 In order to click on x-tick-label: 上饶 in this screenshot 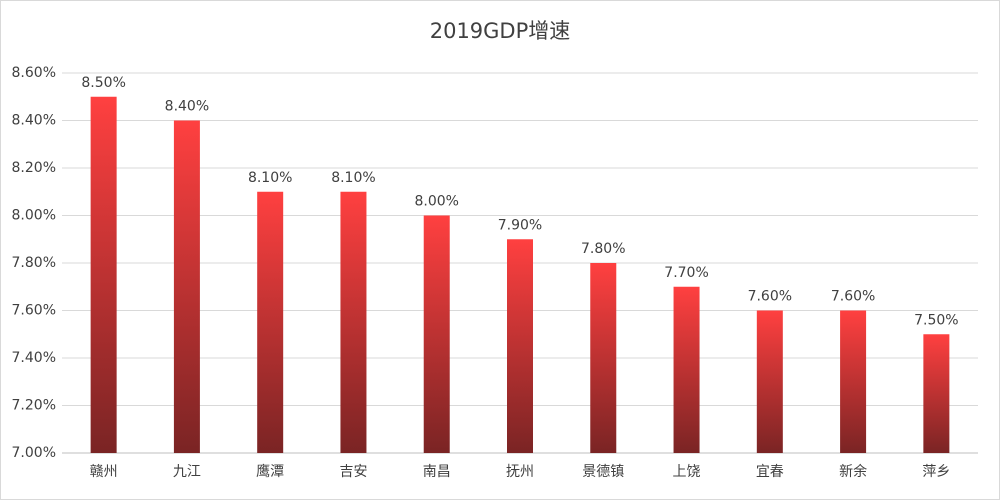, I will do `click(687, 472)`.